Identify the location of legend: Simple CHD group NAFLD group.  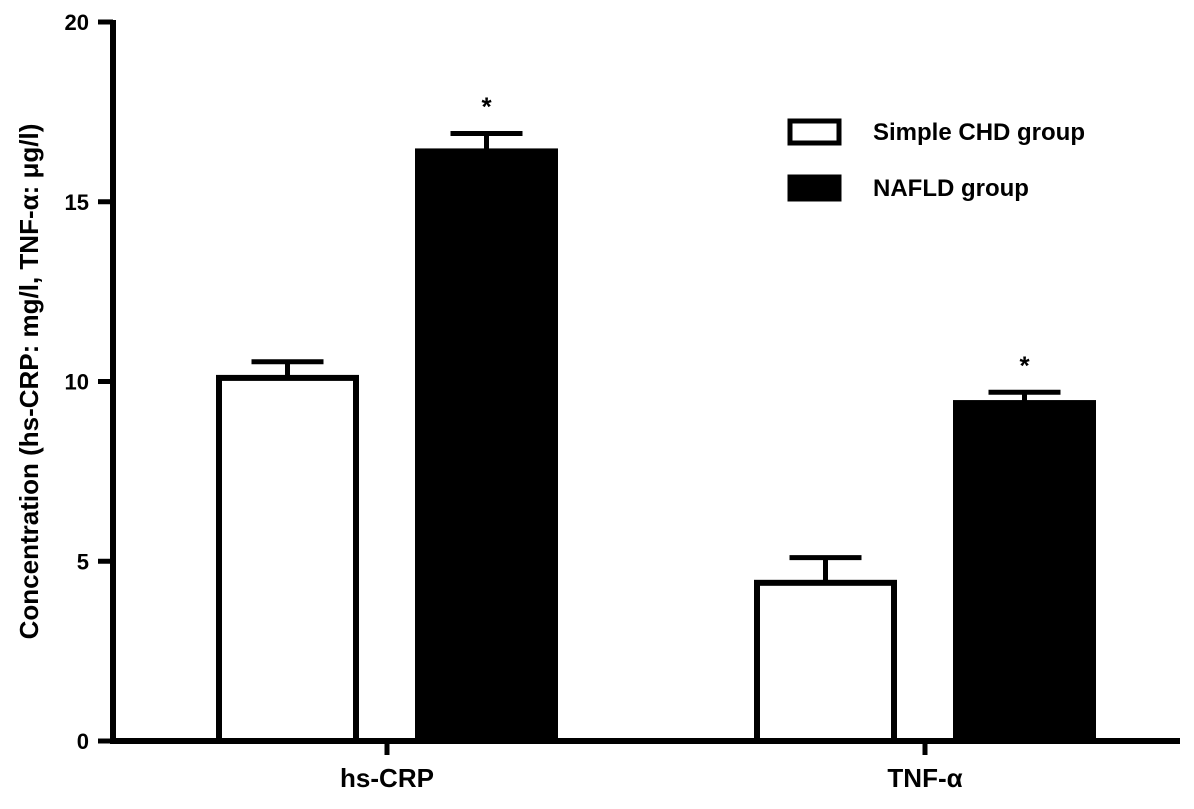
(936, 160).